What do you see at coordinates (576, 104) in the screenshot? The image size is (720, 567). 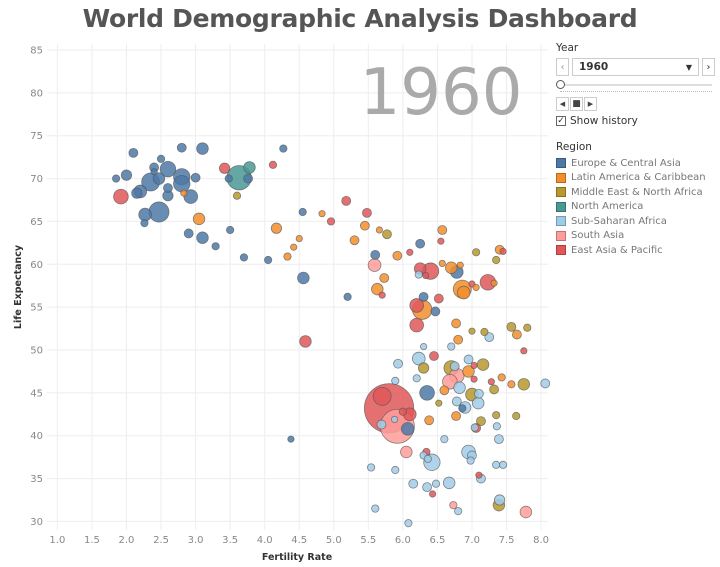 I see `stop-button: ■` at bounding box center [576, 104].